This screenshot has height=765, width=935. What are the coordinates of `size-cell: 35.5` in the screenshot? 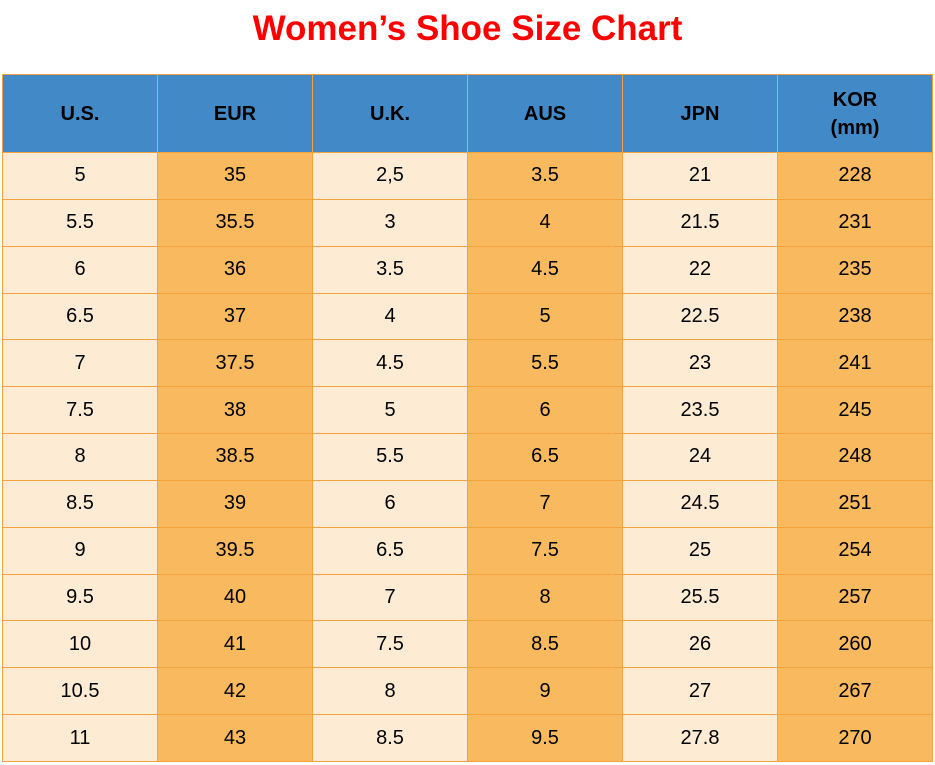 It's located at (235, 222).